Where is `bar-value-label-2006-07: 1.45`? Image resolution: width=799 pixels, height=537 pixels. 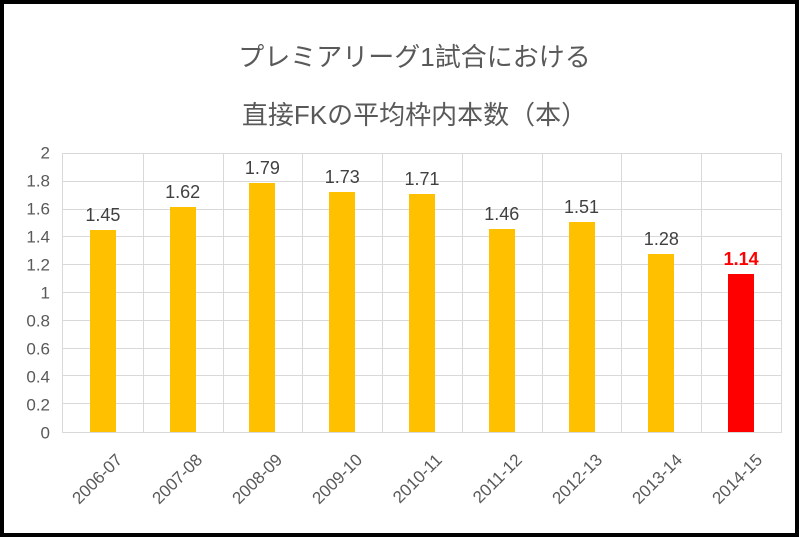
bar-value-label-2006-07: 1.45 is located at coordinates (103, 215).